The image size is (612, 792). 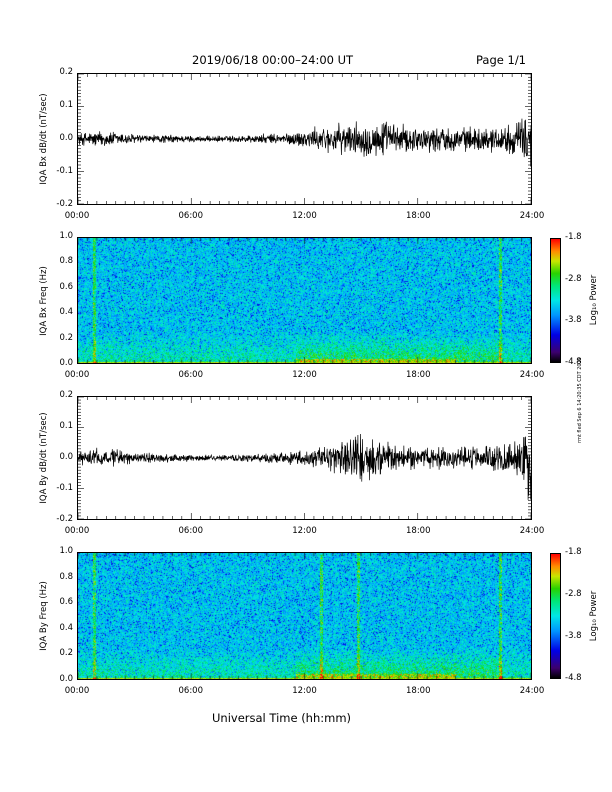 What do you see at coordinates (594, 616) in the screenshot?
I see `by-colorbar-label: Log₁₀ Power` at bounding box center [594, 616].